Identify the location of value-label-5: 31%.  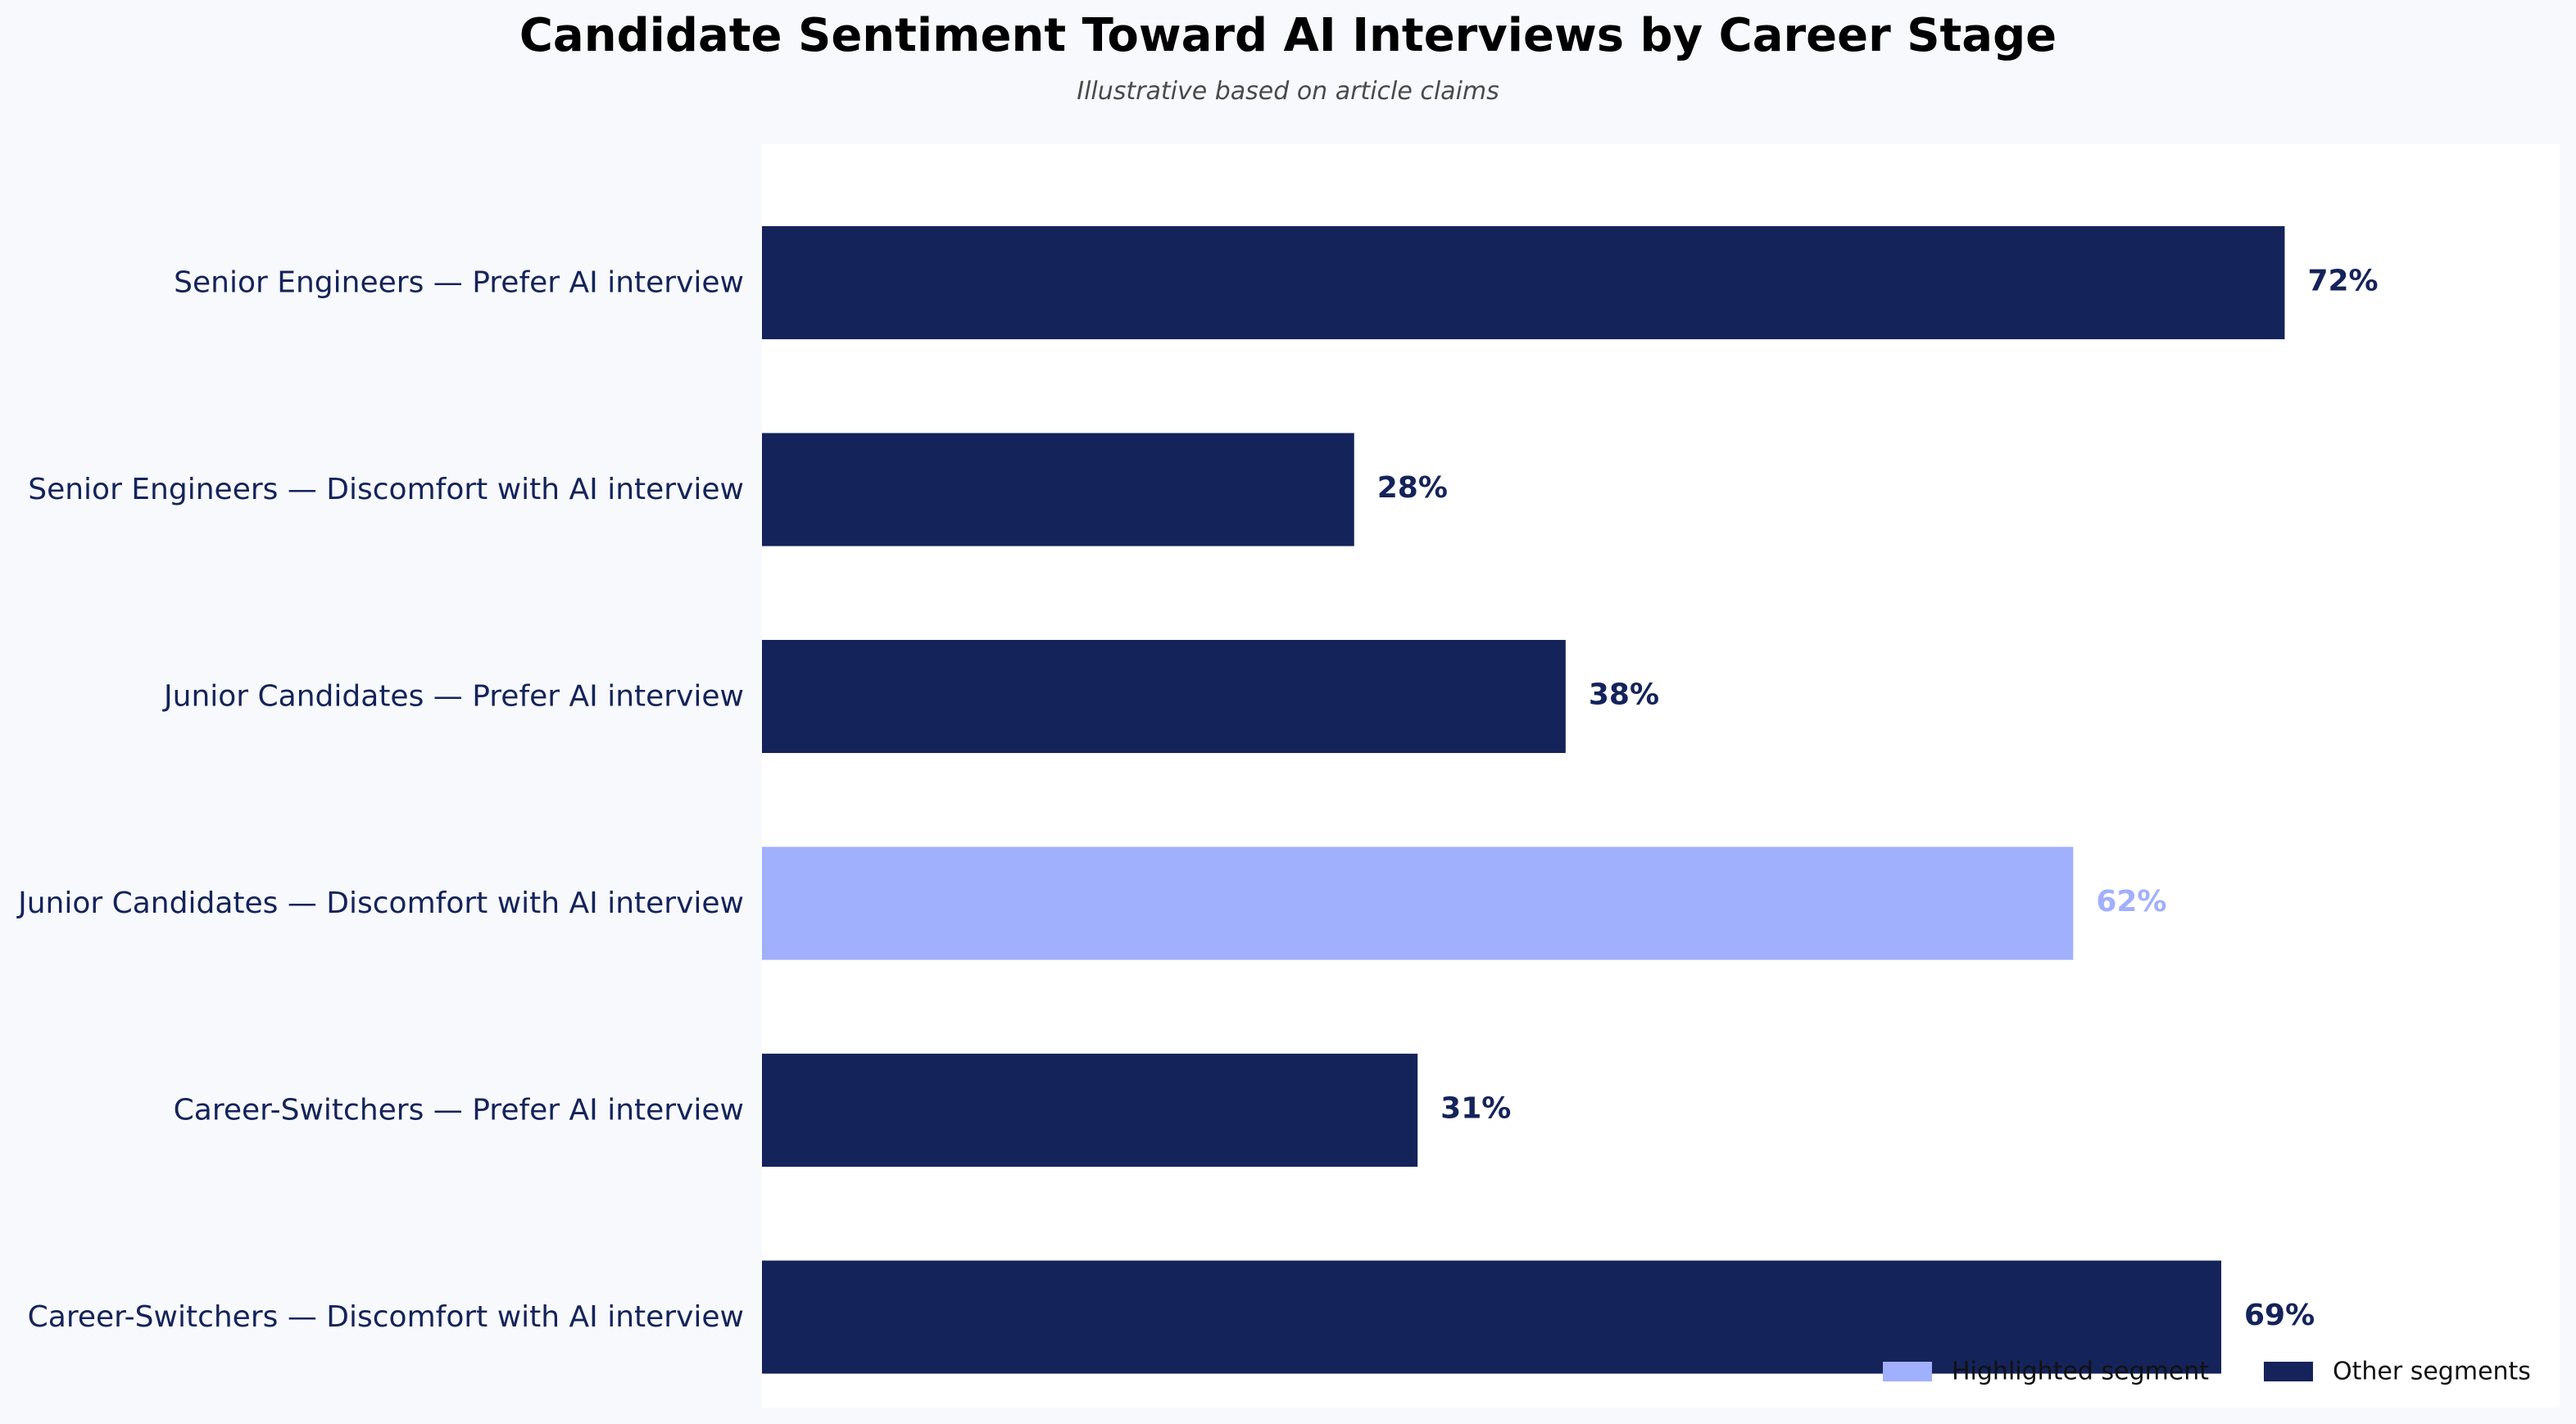
(1475, 1109).